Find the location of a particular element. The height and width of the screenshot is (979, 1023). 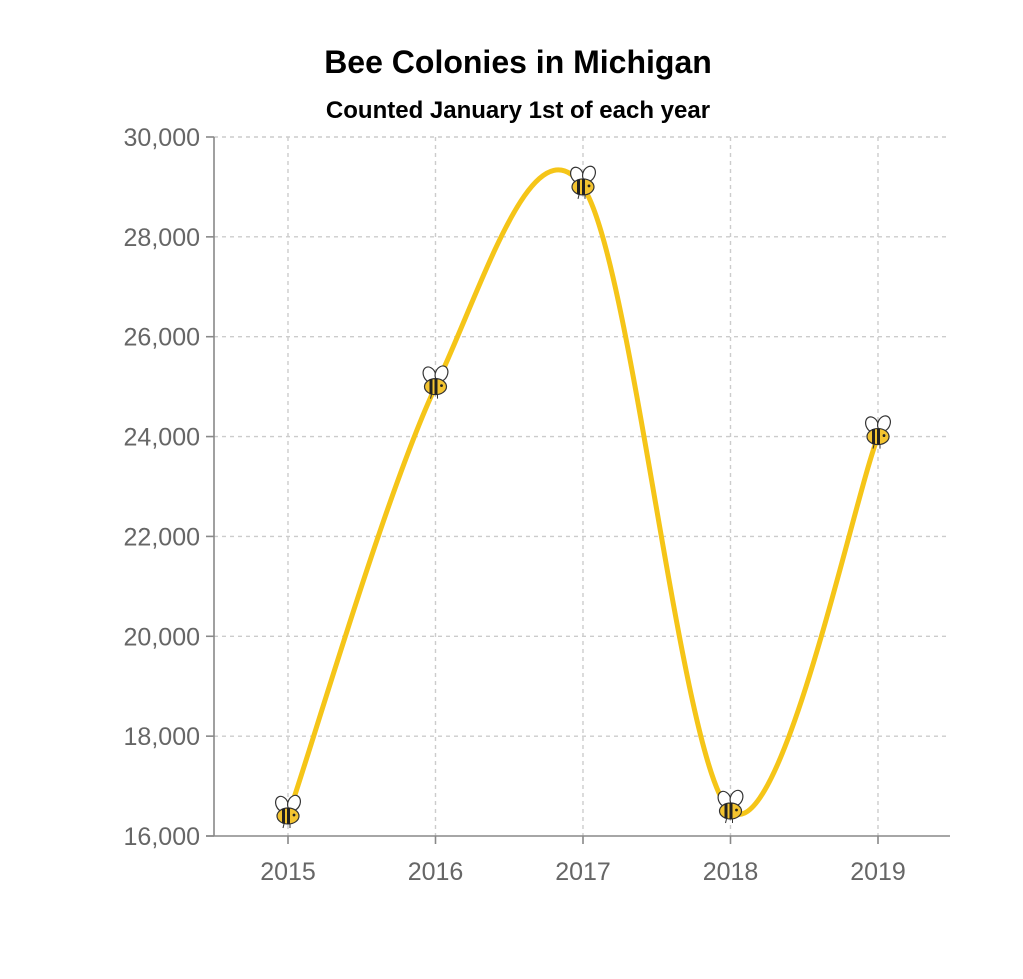

x-tick-label: 2015 is located at coordinates (288, 872).